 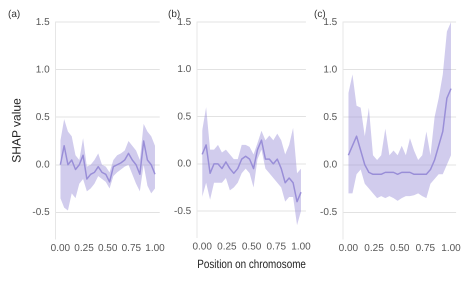 I want to click on chart-title: (b), so click(x=174, y=14).